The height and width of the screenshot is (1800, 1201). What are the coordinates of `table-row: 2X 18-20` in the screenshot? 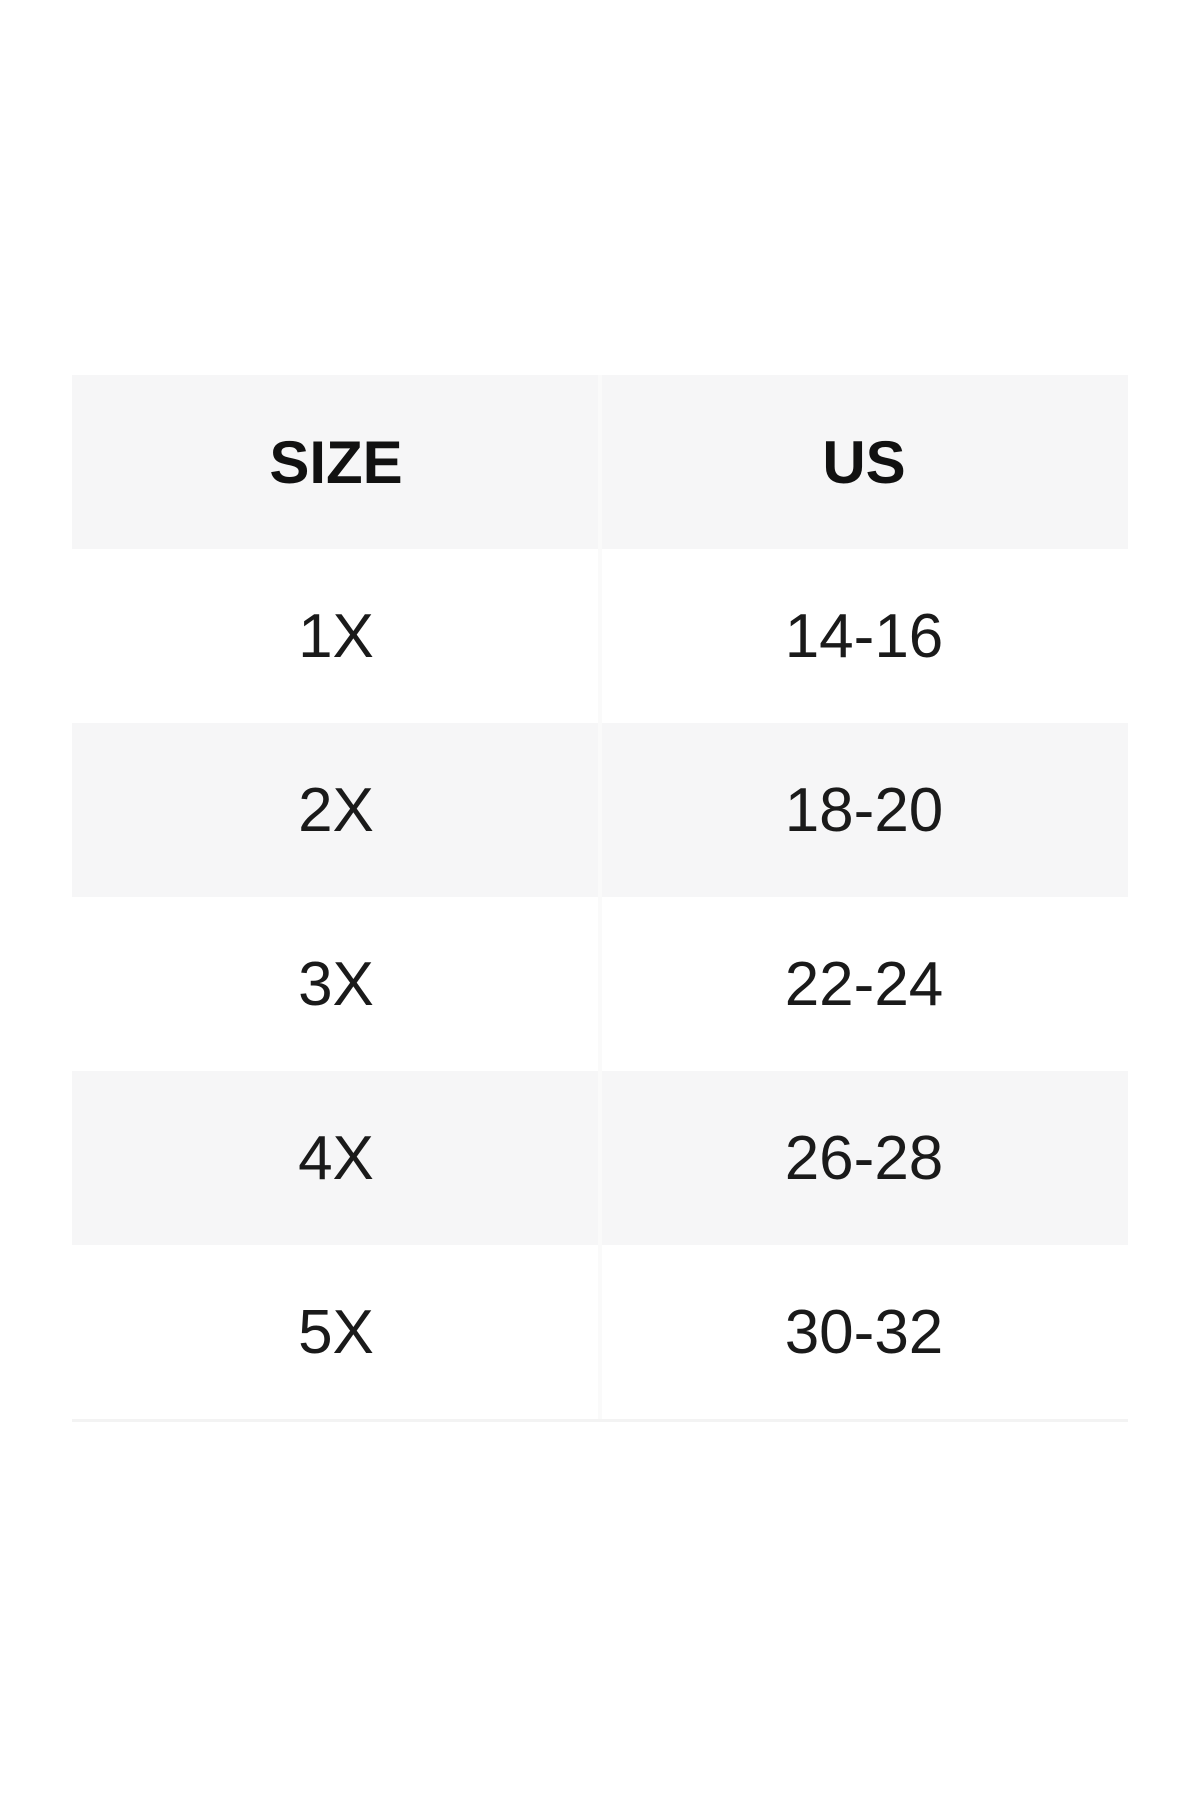 It's located at (600, 810).